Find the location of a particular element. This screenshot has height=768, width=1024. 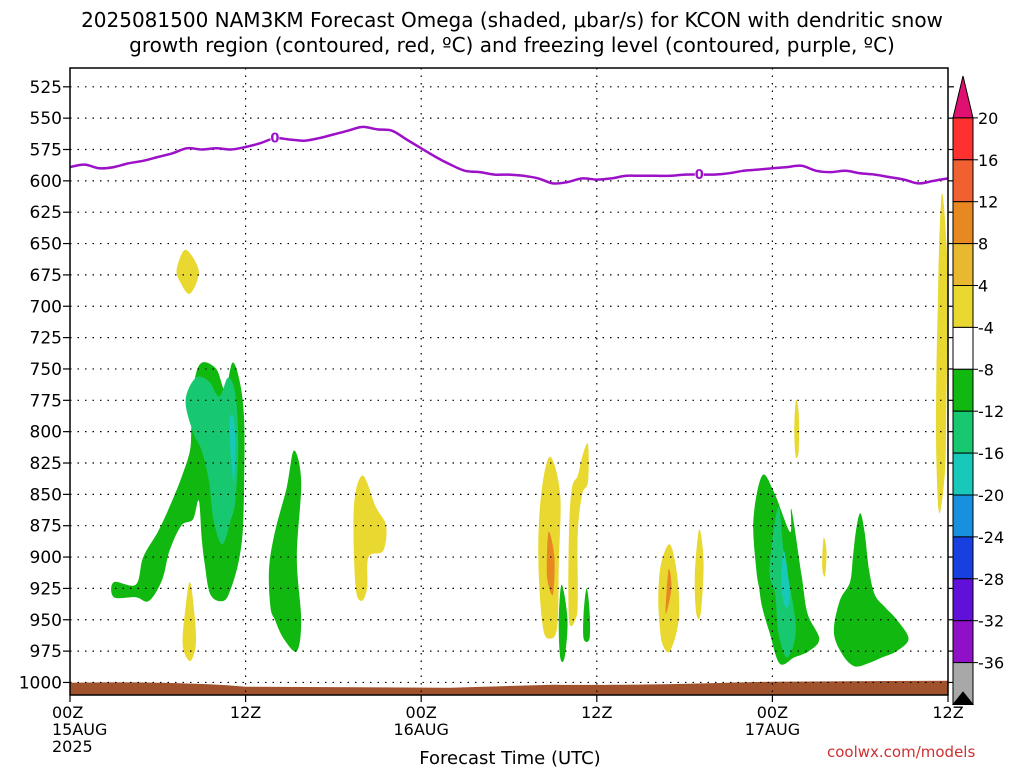

x-tick-label: 2025 is located at coordinates (72, 746).